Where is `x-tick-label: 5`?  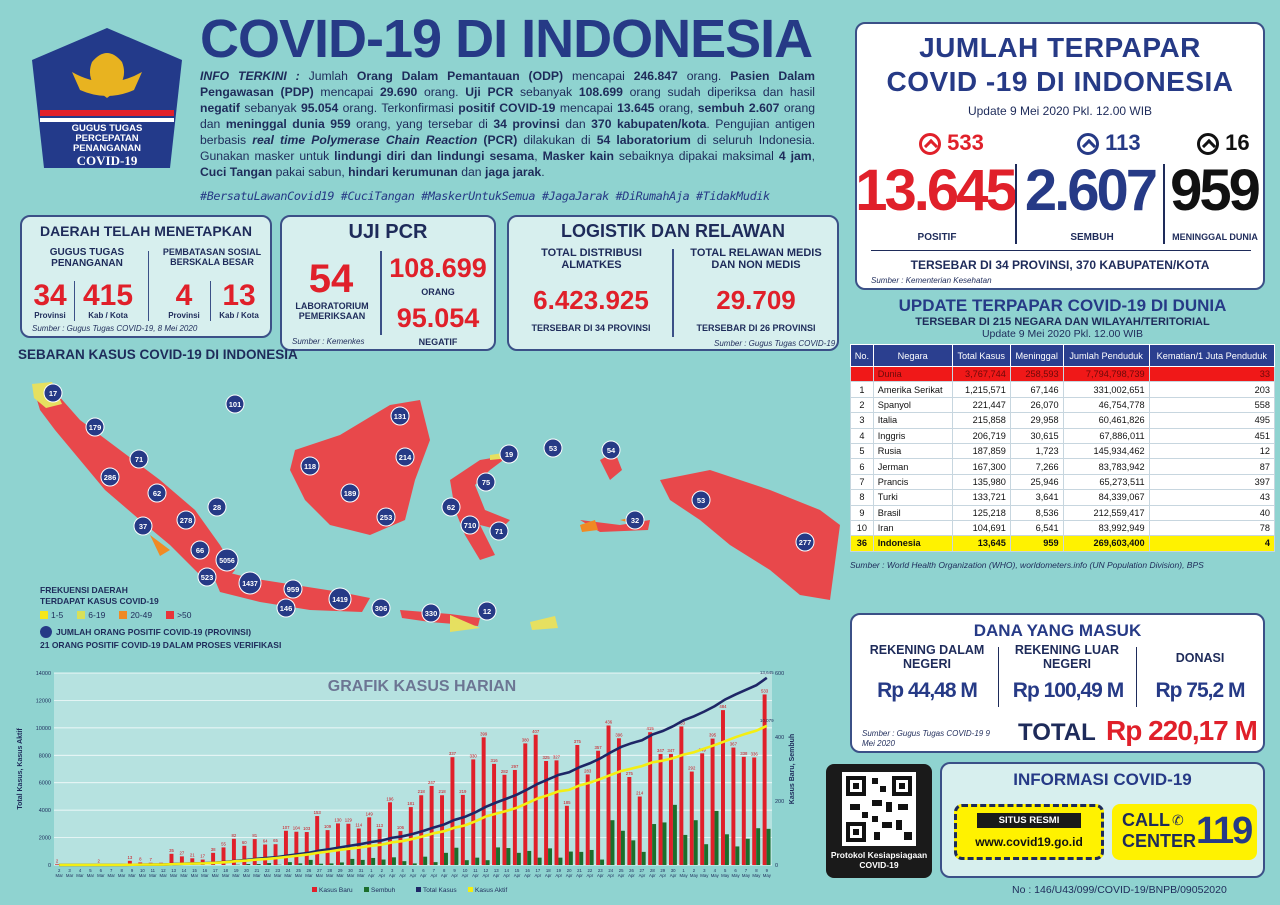 x-tick-label: 5 is located at coordinates (413, 870).